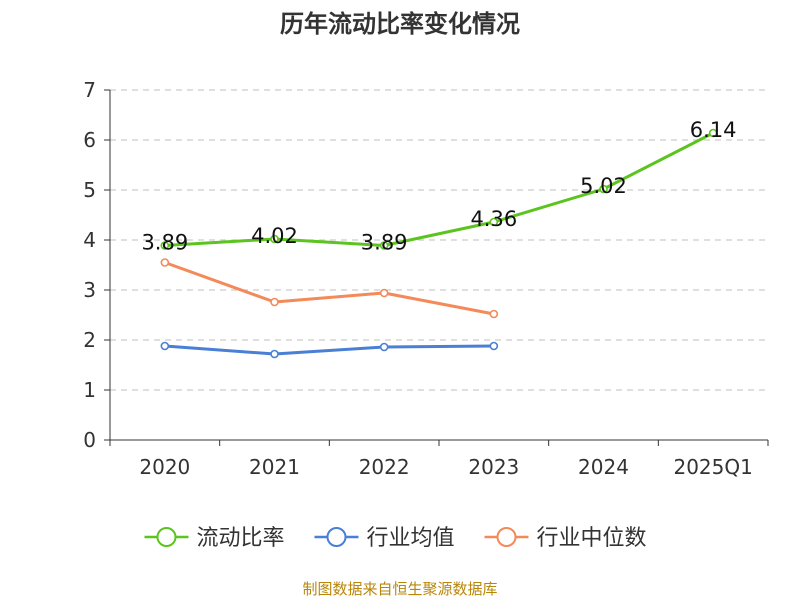 The image size is (800, 600). Describe the element at coordinates (89, 190) in the screenshot. I see `y-tick-label: 5` at that location.